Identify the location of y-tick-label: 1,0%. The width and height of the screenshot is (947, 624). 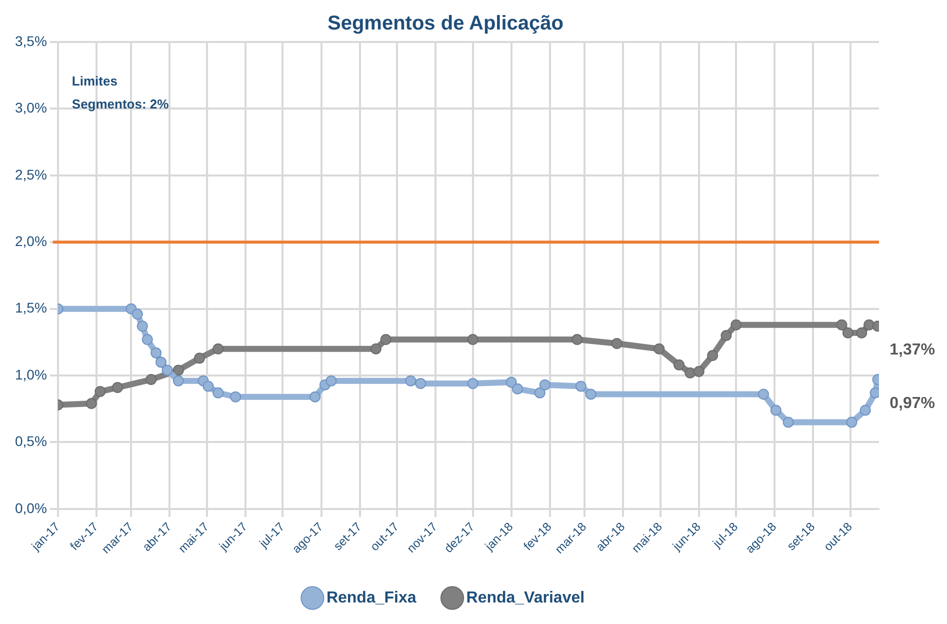
(30, 374).